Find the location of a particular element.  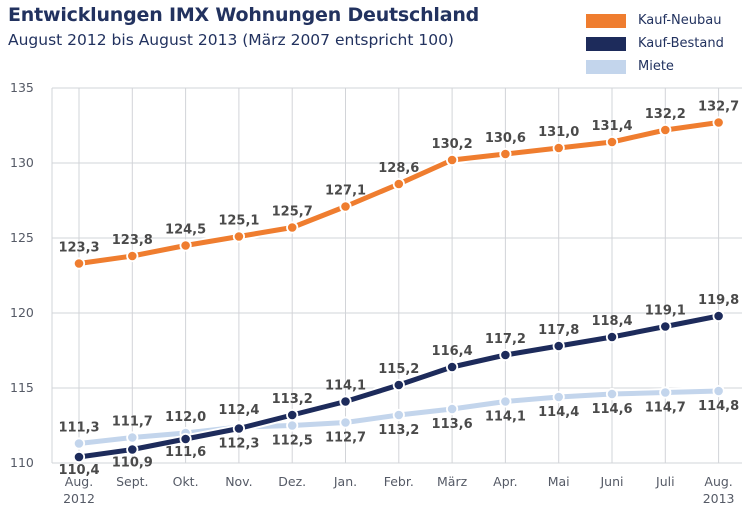

legend-swatch-miete is located at coordinates (606, 66).